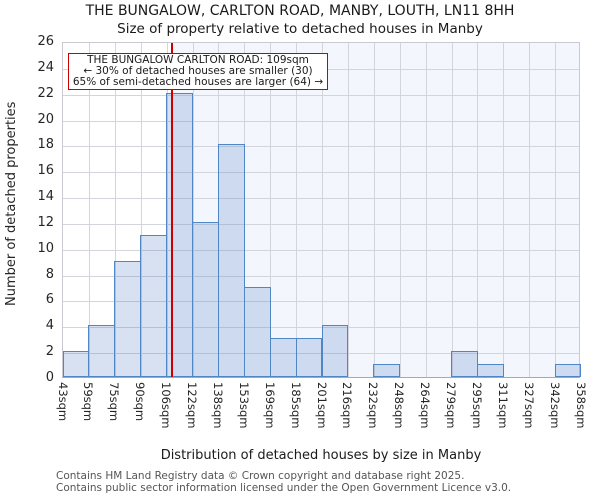  I want to click on x-tick-label: 216sqm, so click(347, 405).